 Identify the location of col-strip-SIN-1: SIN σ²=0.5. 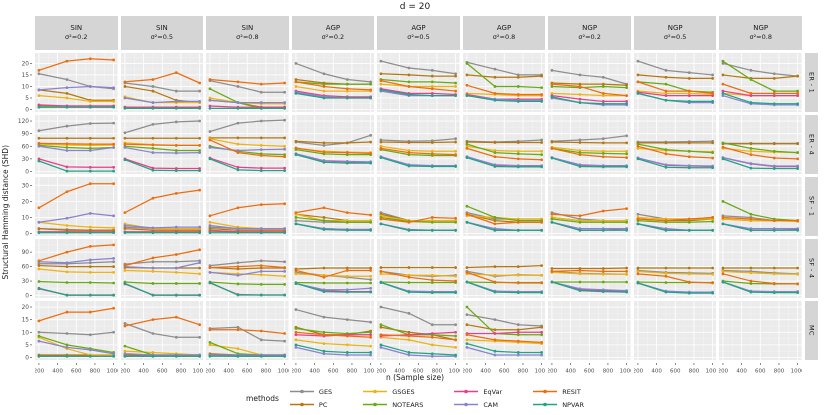
(162, 33).